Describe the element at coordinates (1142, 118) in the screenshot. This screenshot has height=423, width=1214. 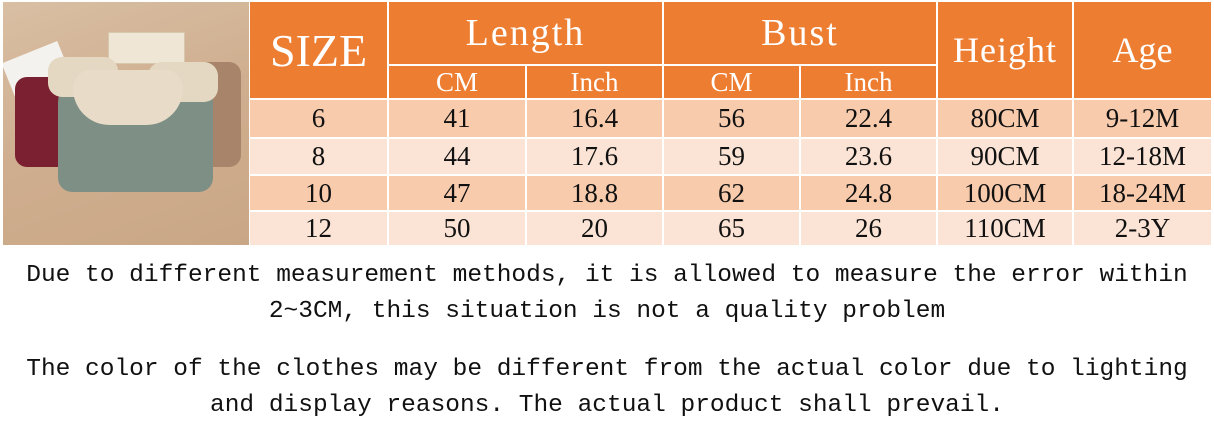
I see `cell-age: 9-12M` at that location.